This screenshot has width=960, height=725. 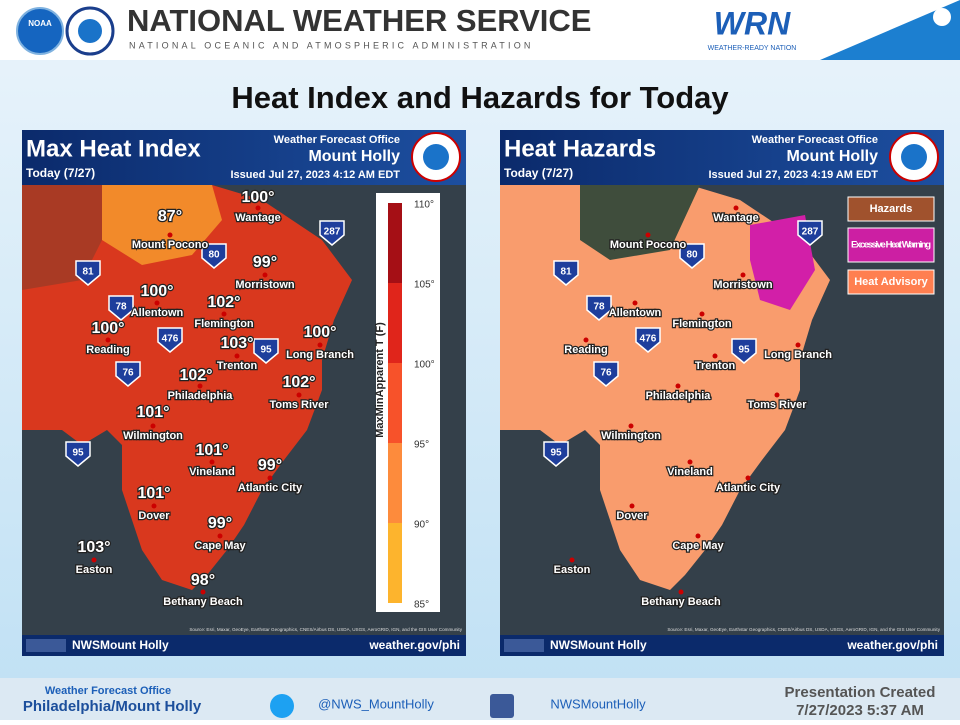 What do you see at coordinates (153, 493) in the screenshot?
I see `heat-index-value: 101°` at bounding box center [153, 493].